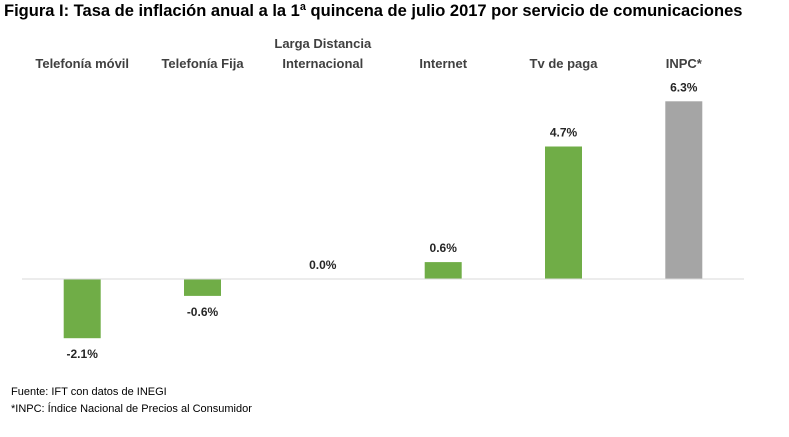 Image resolution: width=789 pixels, height=437 pixels. Describe the element at coordinates (83, 354) in the screenshot. I see `data-label-0: -2.1%` at that location.